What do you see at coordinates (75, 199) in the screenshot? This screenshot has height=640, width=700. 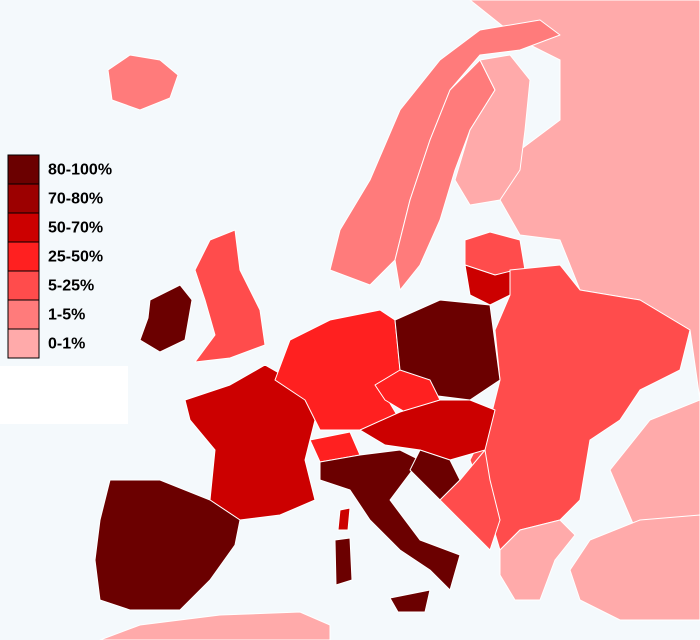 I see `legend-label: 70-80%` at bounding box center [75, 199].